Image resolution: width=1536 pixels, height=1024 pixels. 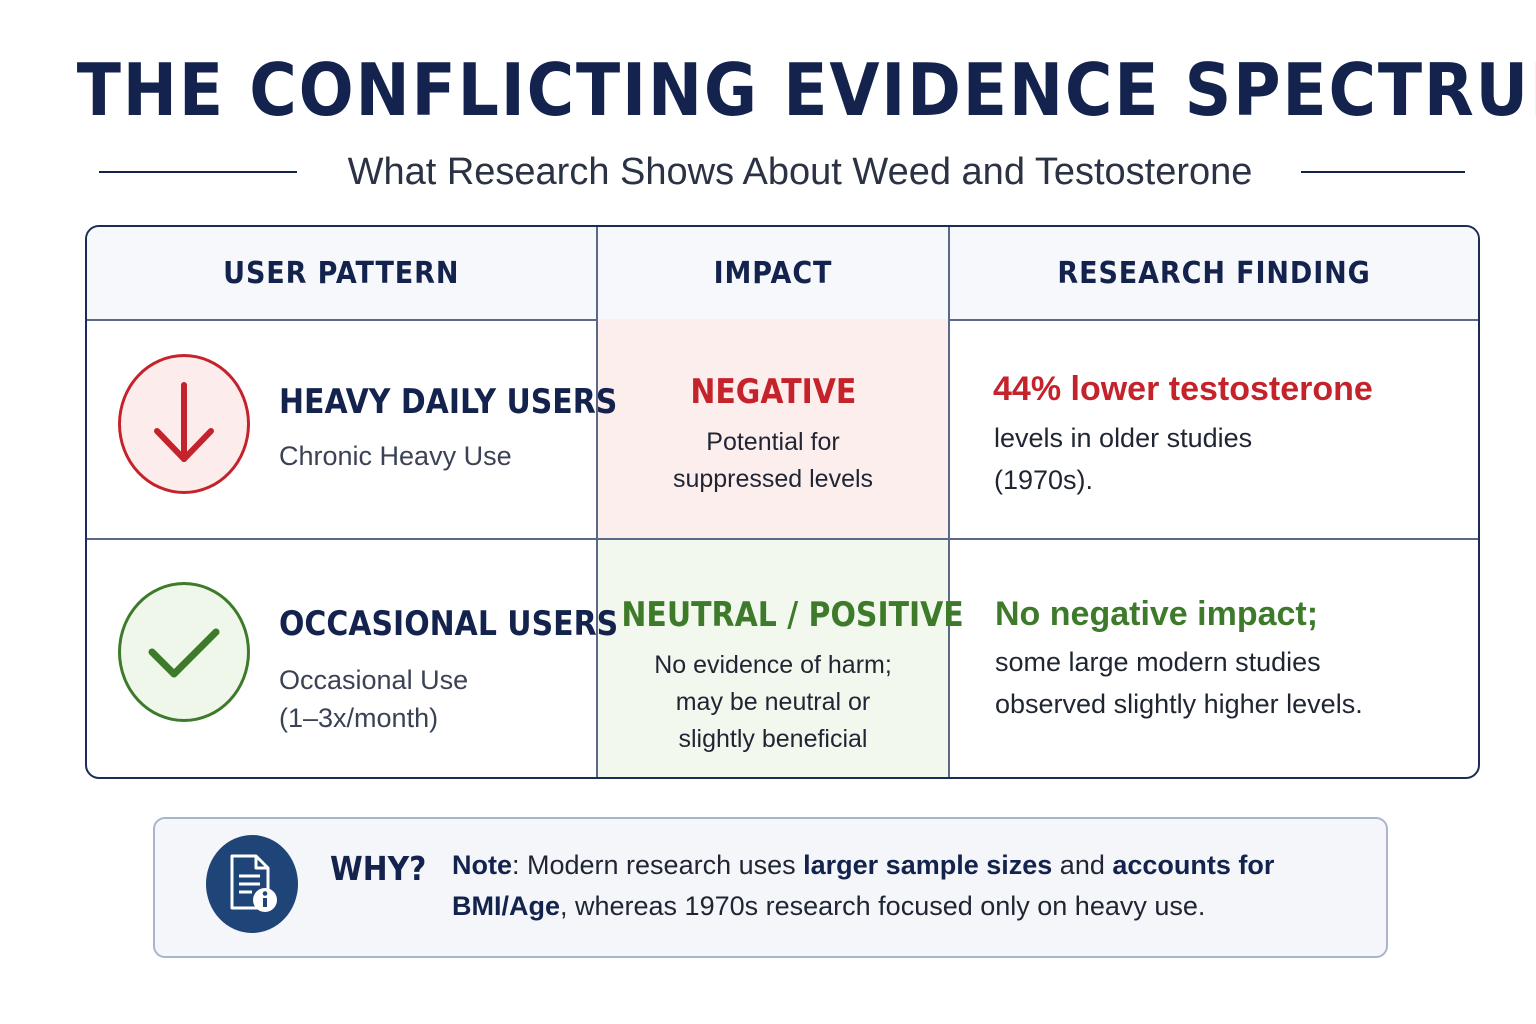 I want to click on pattern-sub-heavy: Chronic Heavy Use, so click(x=395, y=456).